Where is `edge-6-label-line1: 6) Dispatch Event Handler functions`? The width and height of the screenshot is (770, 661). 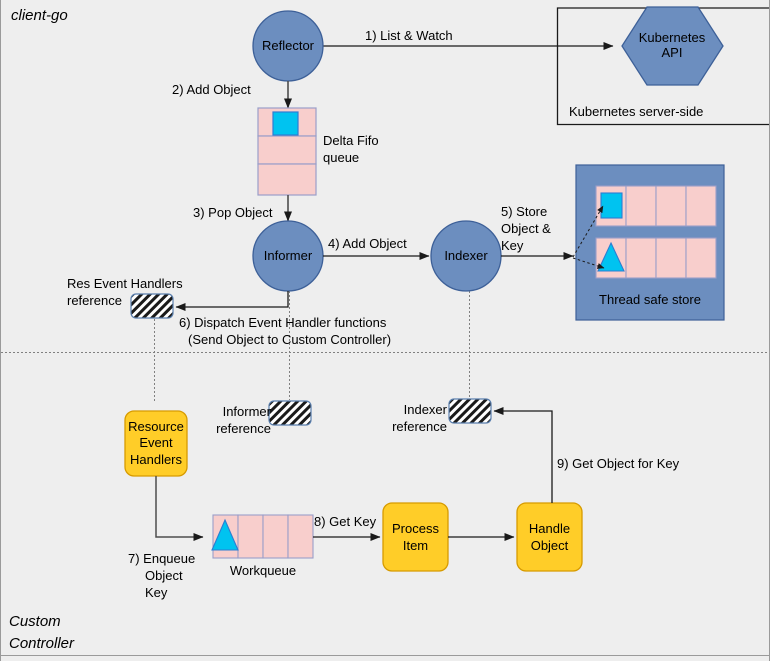 edge-6-label-line1: 6) Dispatch Event Handler functions is located at coordinates (283, 322).